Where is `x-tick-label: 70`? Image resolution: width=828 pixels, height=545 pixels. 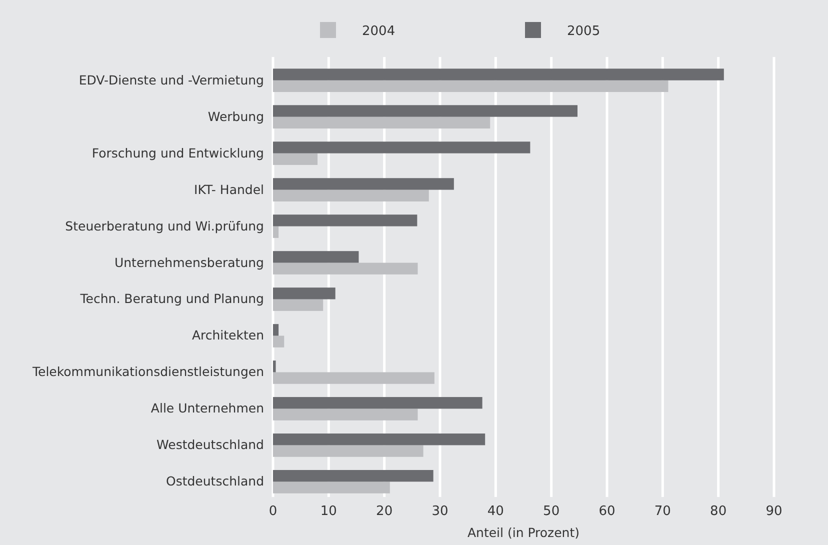 x-tick-label: 70 is located at coordinates (662, 511).